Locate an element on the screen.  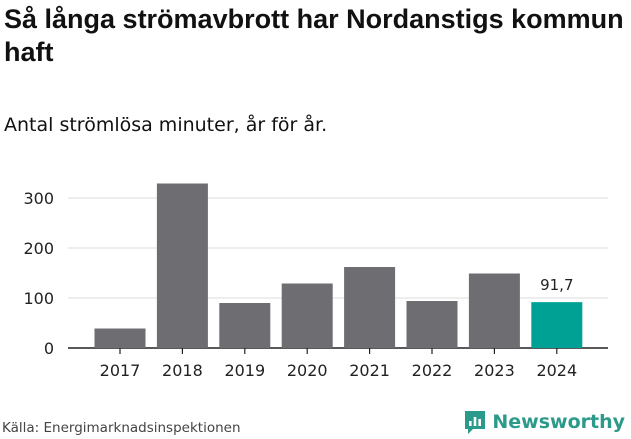
y-tick-label: 0 is located at coordinates (49, 348).